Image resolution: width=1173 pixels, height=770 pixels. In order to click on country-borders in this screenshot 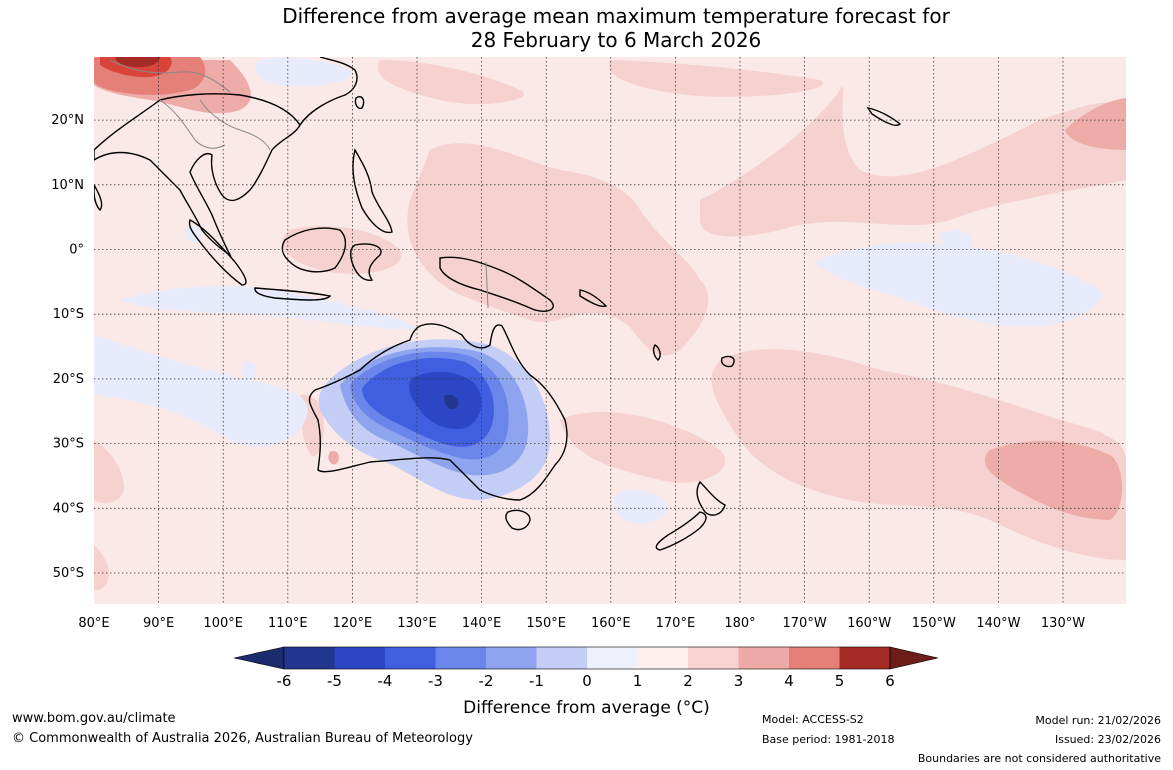, I will do `click(299, 184)`.